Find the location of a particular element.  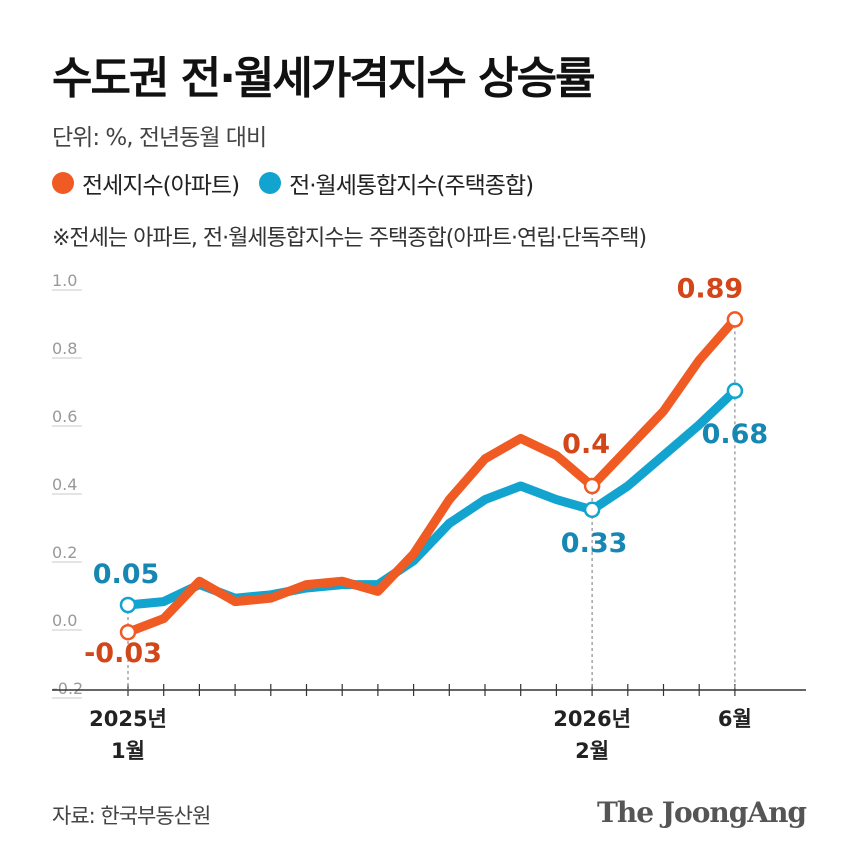

y-tick-label: 0.4 is located at coordinates (64, 484).